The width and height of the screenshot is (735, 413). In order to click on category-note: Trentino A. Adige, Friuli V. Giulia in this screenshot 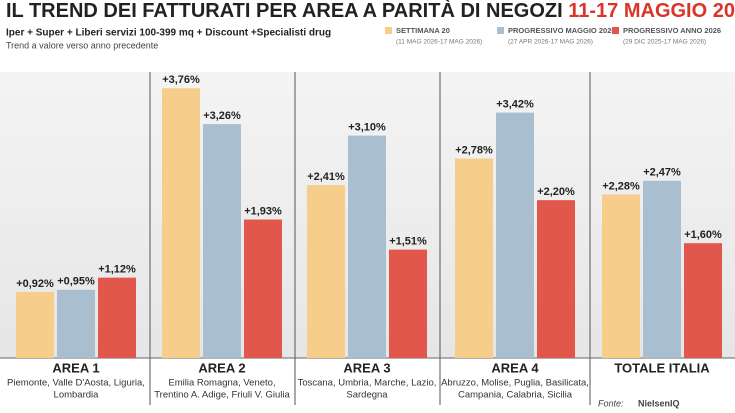, I will do `click(222, 395)`.